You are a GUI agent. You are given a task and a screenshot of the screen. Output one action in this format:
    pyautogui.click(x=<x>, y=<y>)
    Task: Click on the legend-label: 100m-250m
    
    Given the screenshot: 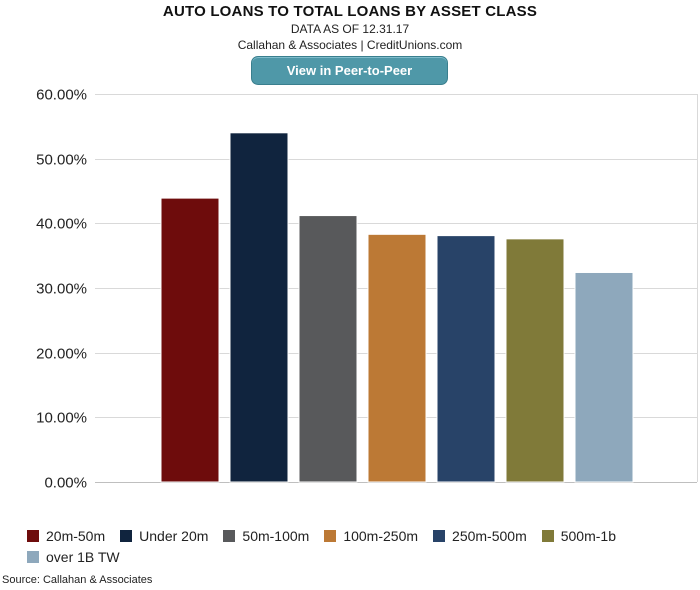 What is the action you would take?
    pyautogui.click(x=381, y=536)
    